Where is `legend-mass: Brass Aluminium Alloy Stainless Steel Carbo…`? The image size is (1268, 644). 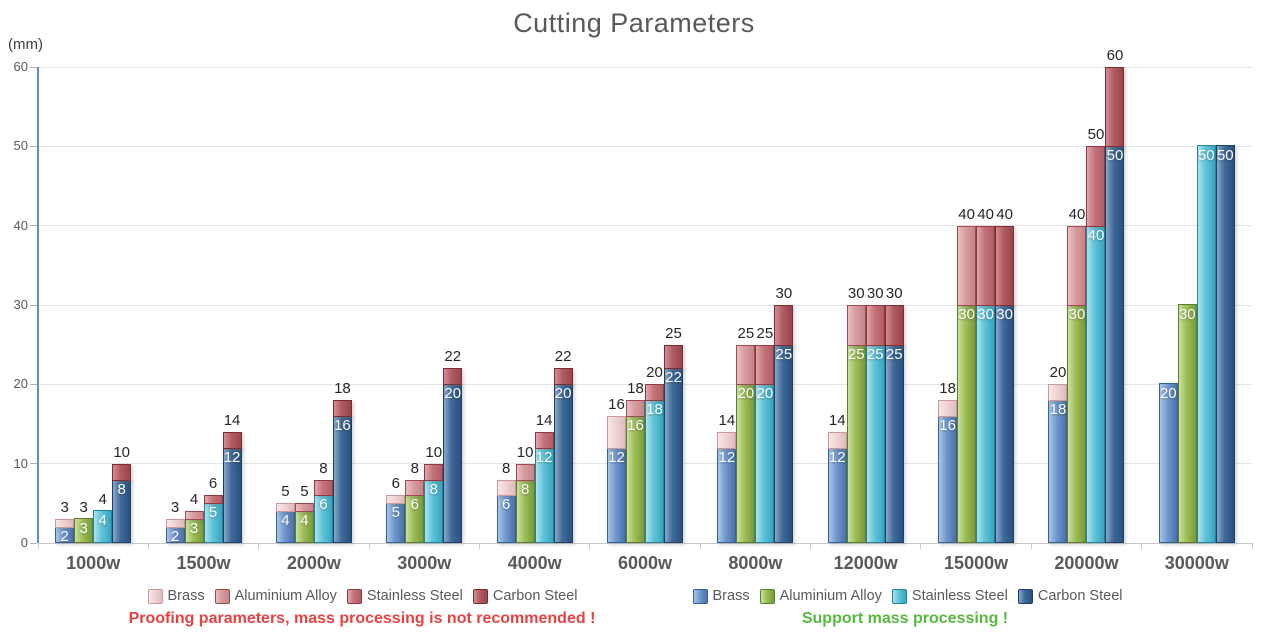 legend-mass: Brass Aluminium Alloy Stainless Steel Carbo… is located at coordinates (907, 596).